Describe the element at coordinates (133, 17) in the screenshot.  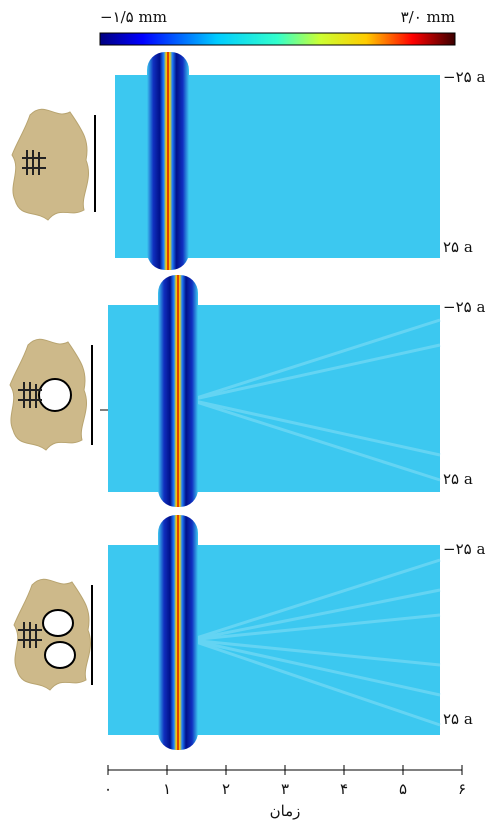
I see `colorbar-min: −۱/۵ mm` at that location.